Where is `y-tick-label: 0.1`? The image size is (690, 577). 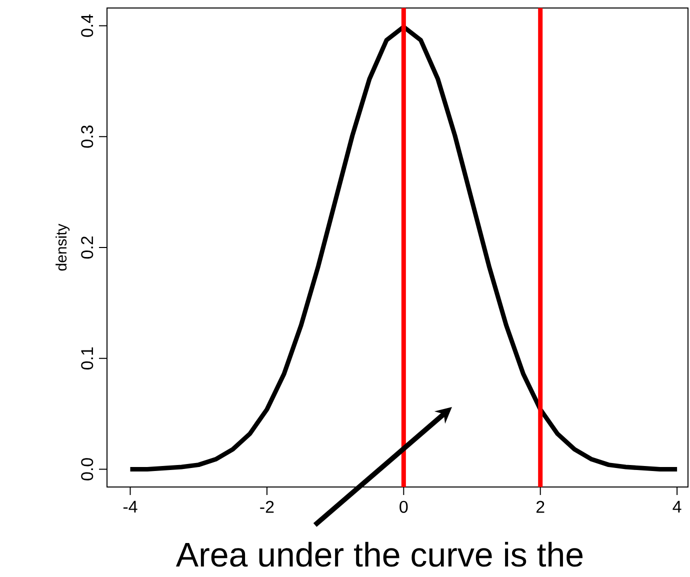
y-tick-label: 0.1 is located at coordinates (87, 358).